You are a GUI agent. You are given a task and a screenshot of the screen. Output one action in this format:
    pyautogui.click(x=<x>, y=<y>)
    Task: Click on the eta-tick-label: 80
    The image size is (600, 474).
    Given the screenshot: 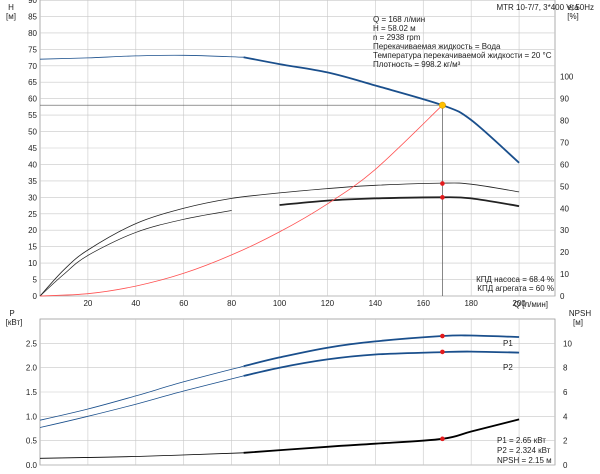 What is the action you would take?
    pyautogui.click(x=564, y=121)
    